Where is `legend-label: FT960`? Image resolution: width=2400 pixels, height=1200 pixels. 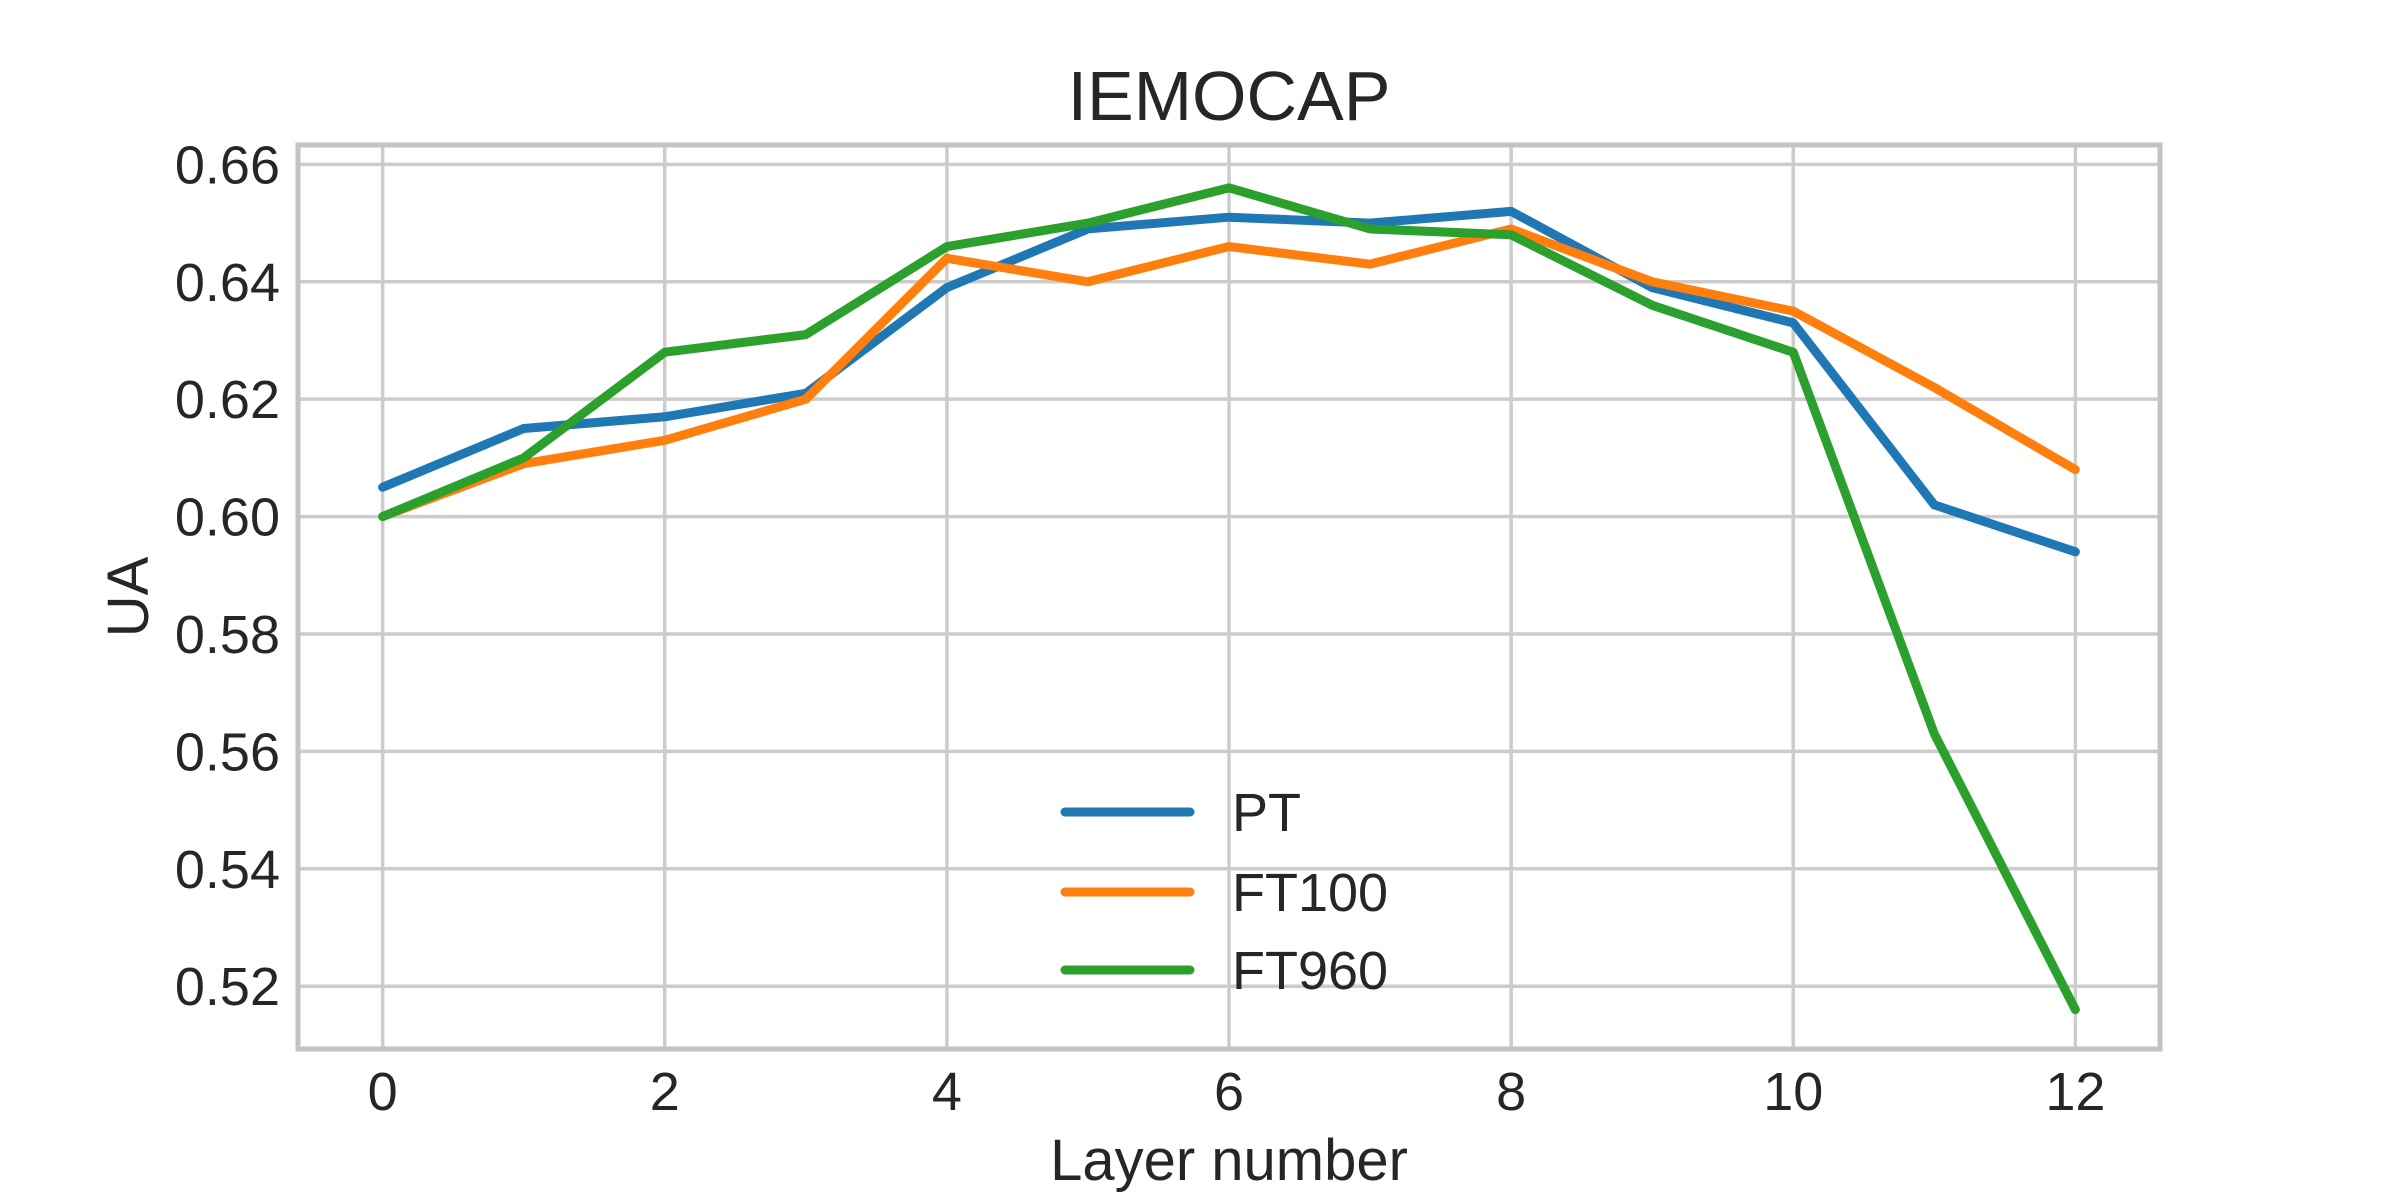 legend-label: FT960 is located at coordinates (1310, 971).